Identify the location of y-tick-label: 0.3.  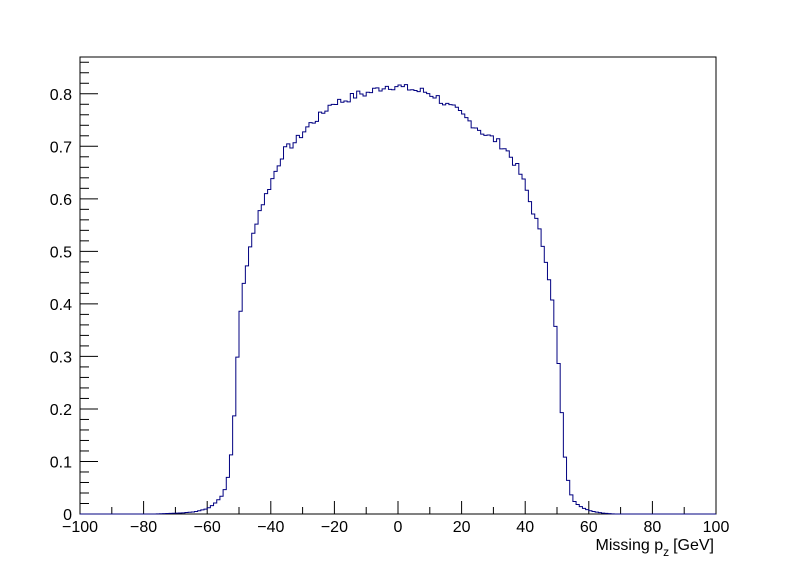
(61, 357).